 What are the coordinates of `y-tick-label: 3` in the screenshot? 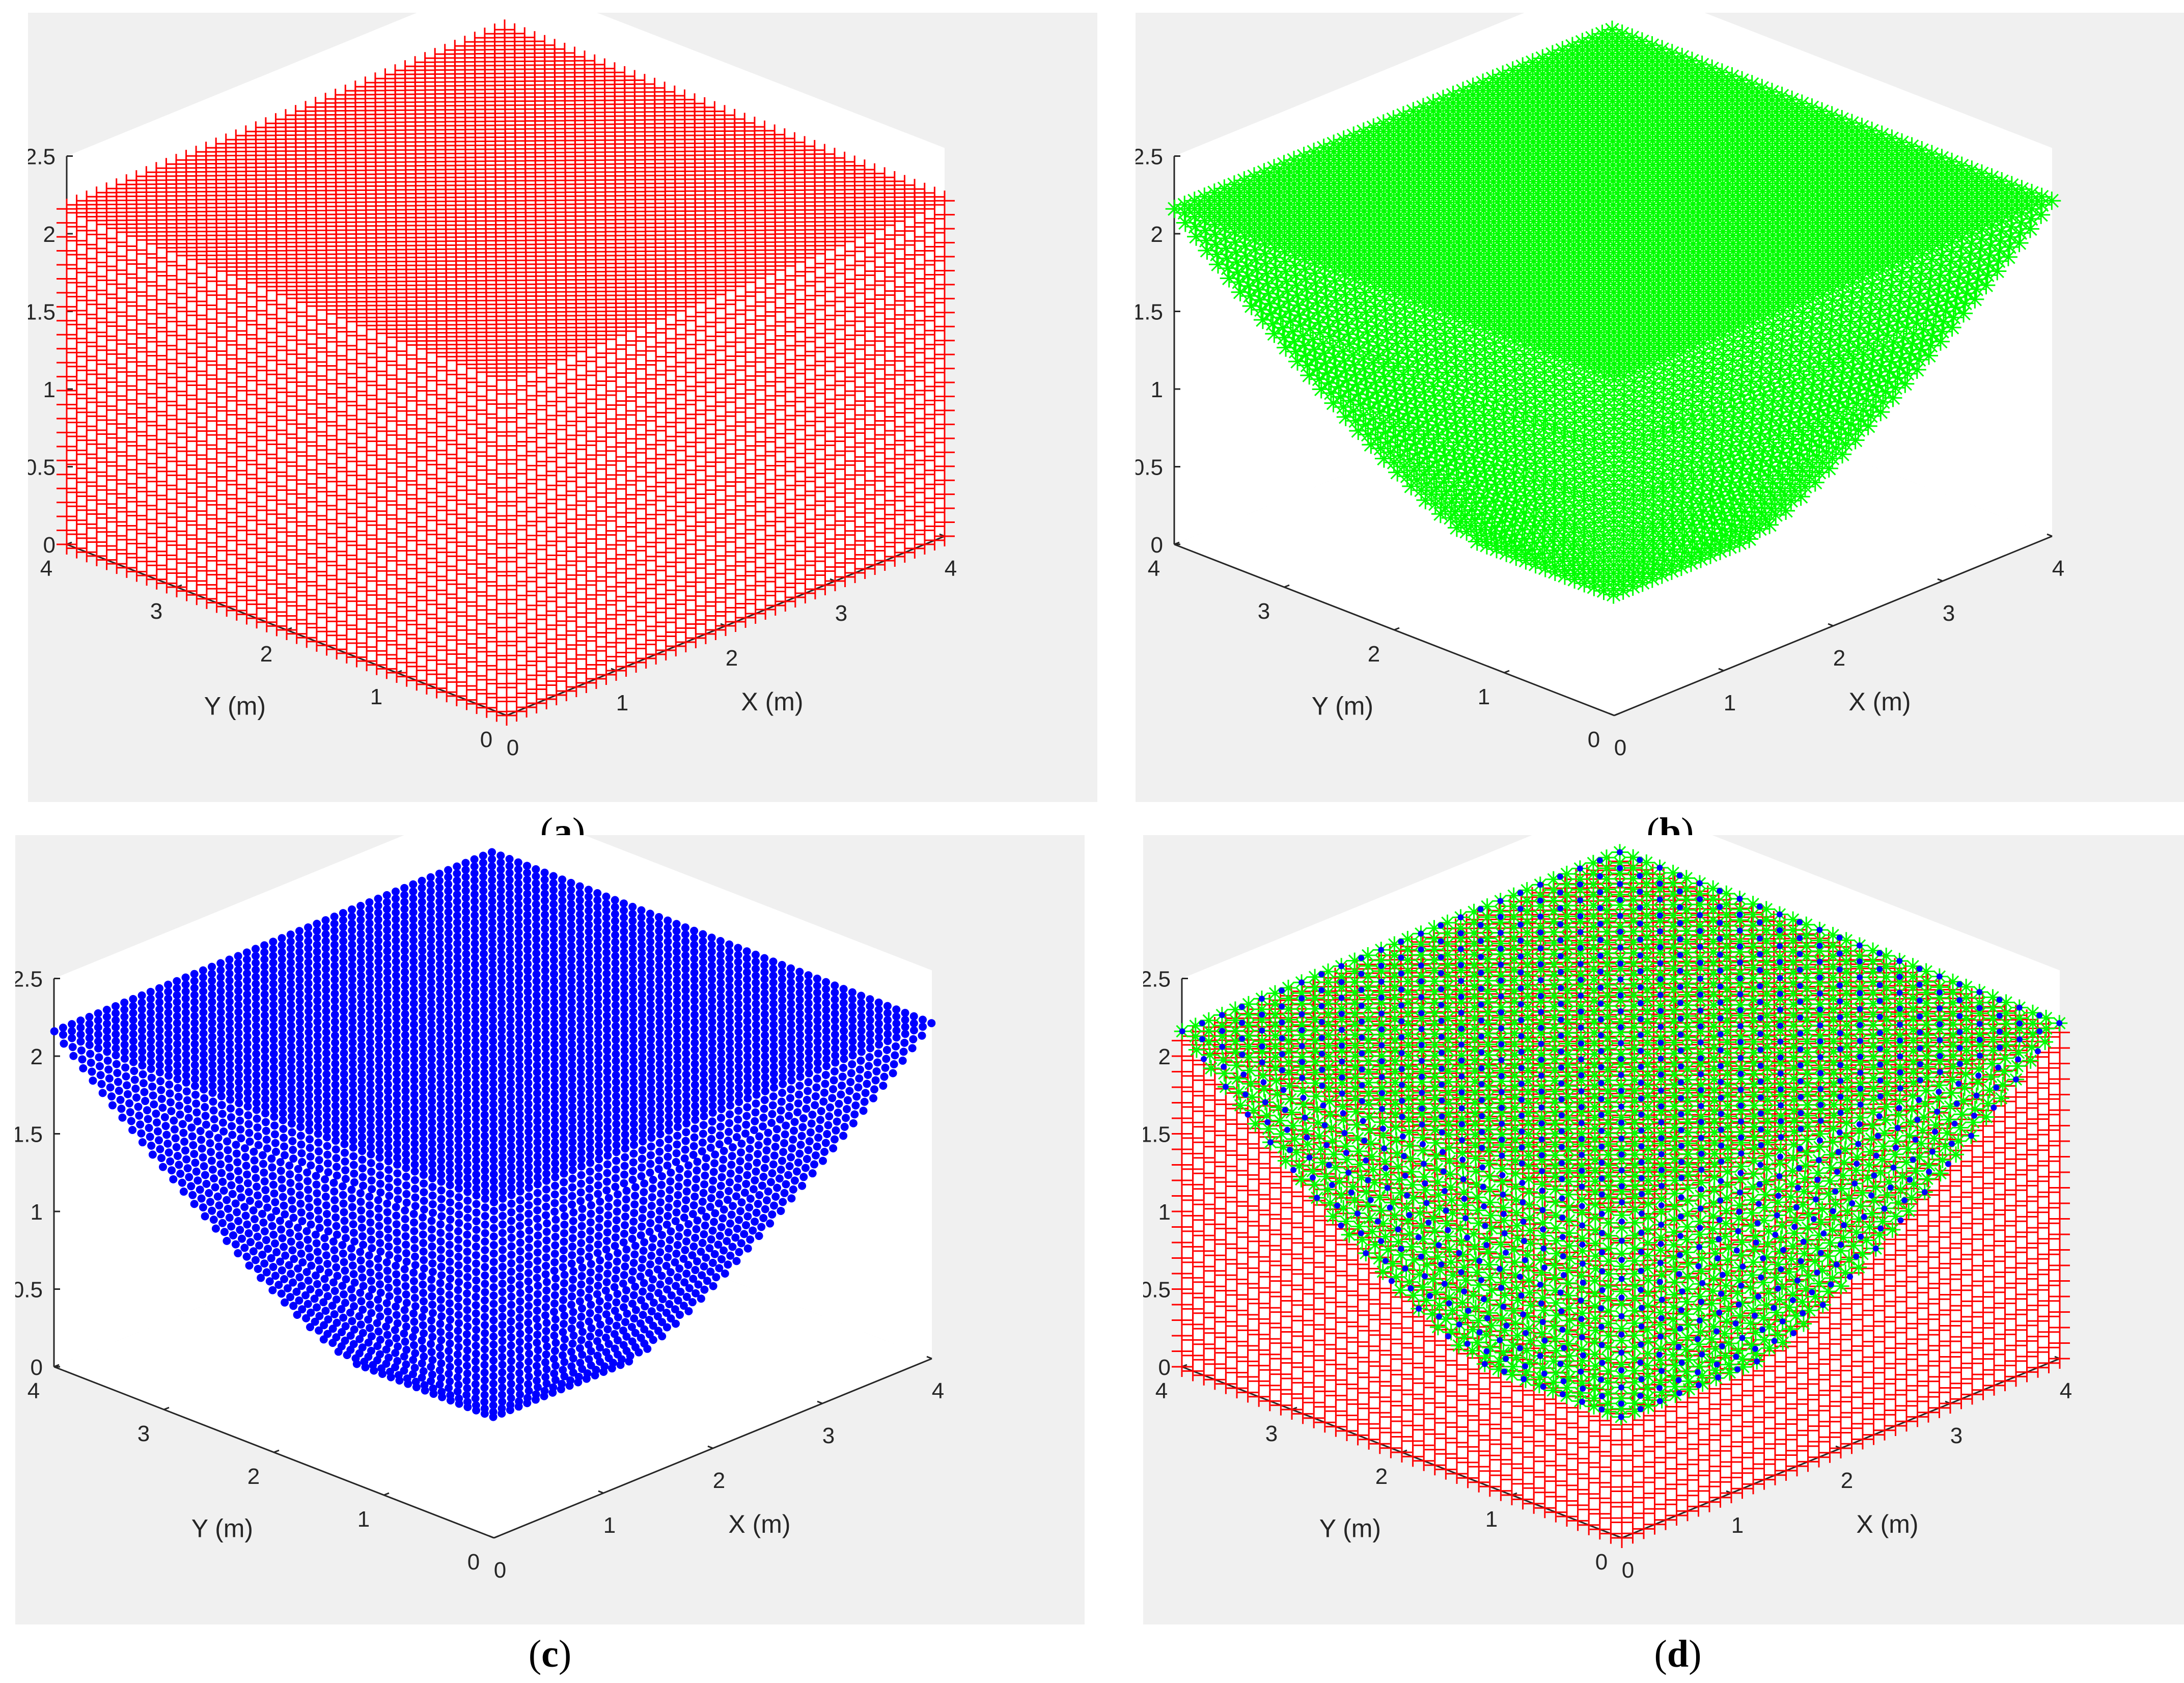 It's located at (156, 611).